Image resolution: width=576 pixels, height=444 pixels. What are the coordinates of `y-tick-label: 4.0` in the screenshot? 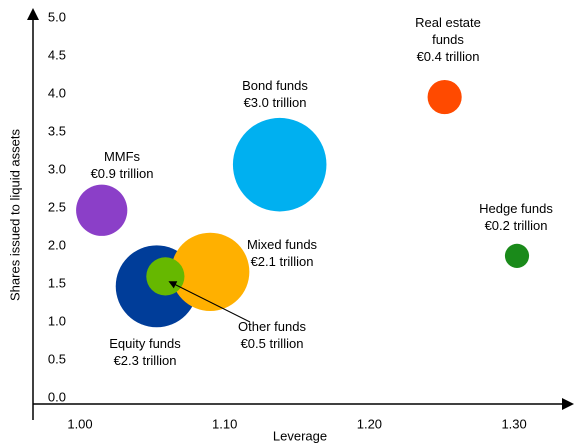 It's located at (57, 92).